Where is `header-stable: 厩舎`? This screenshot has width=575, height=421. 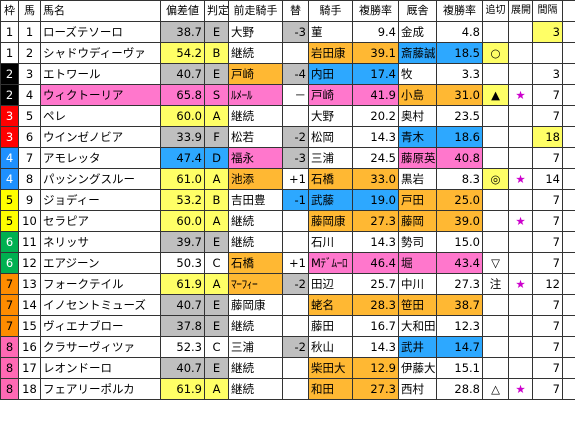
header-stable: 厩舎 is located at coordinates (417, 11).